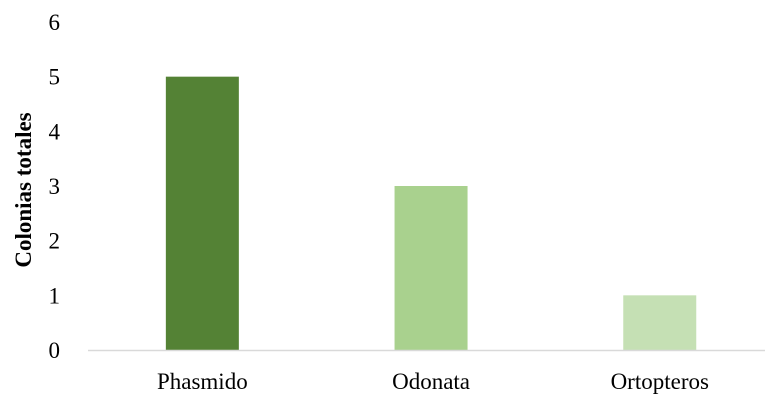  Describe the element at coordinates (202, 381) in the screenshot. I see `x-tick-label: Phasmido` at that location.